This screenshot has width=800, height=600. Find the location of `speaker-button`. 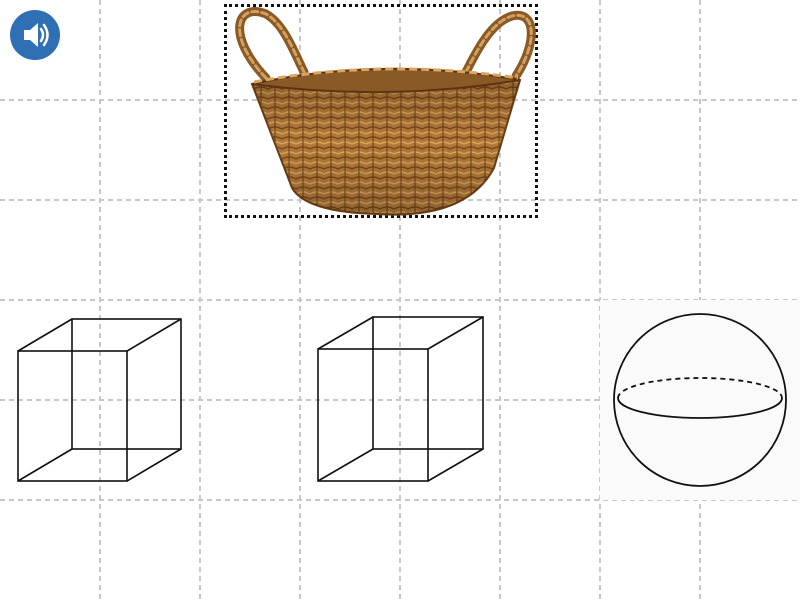

speaker-button is located at coordinates (35, 35).